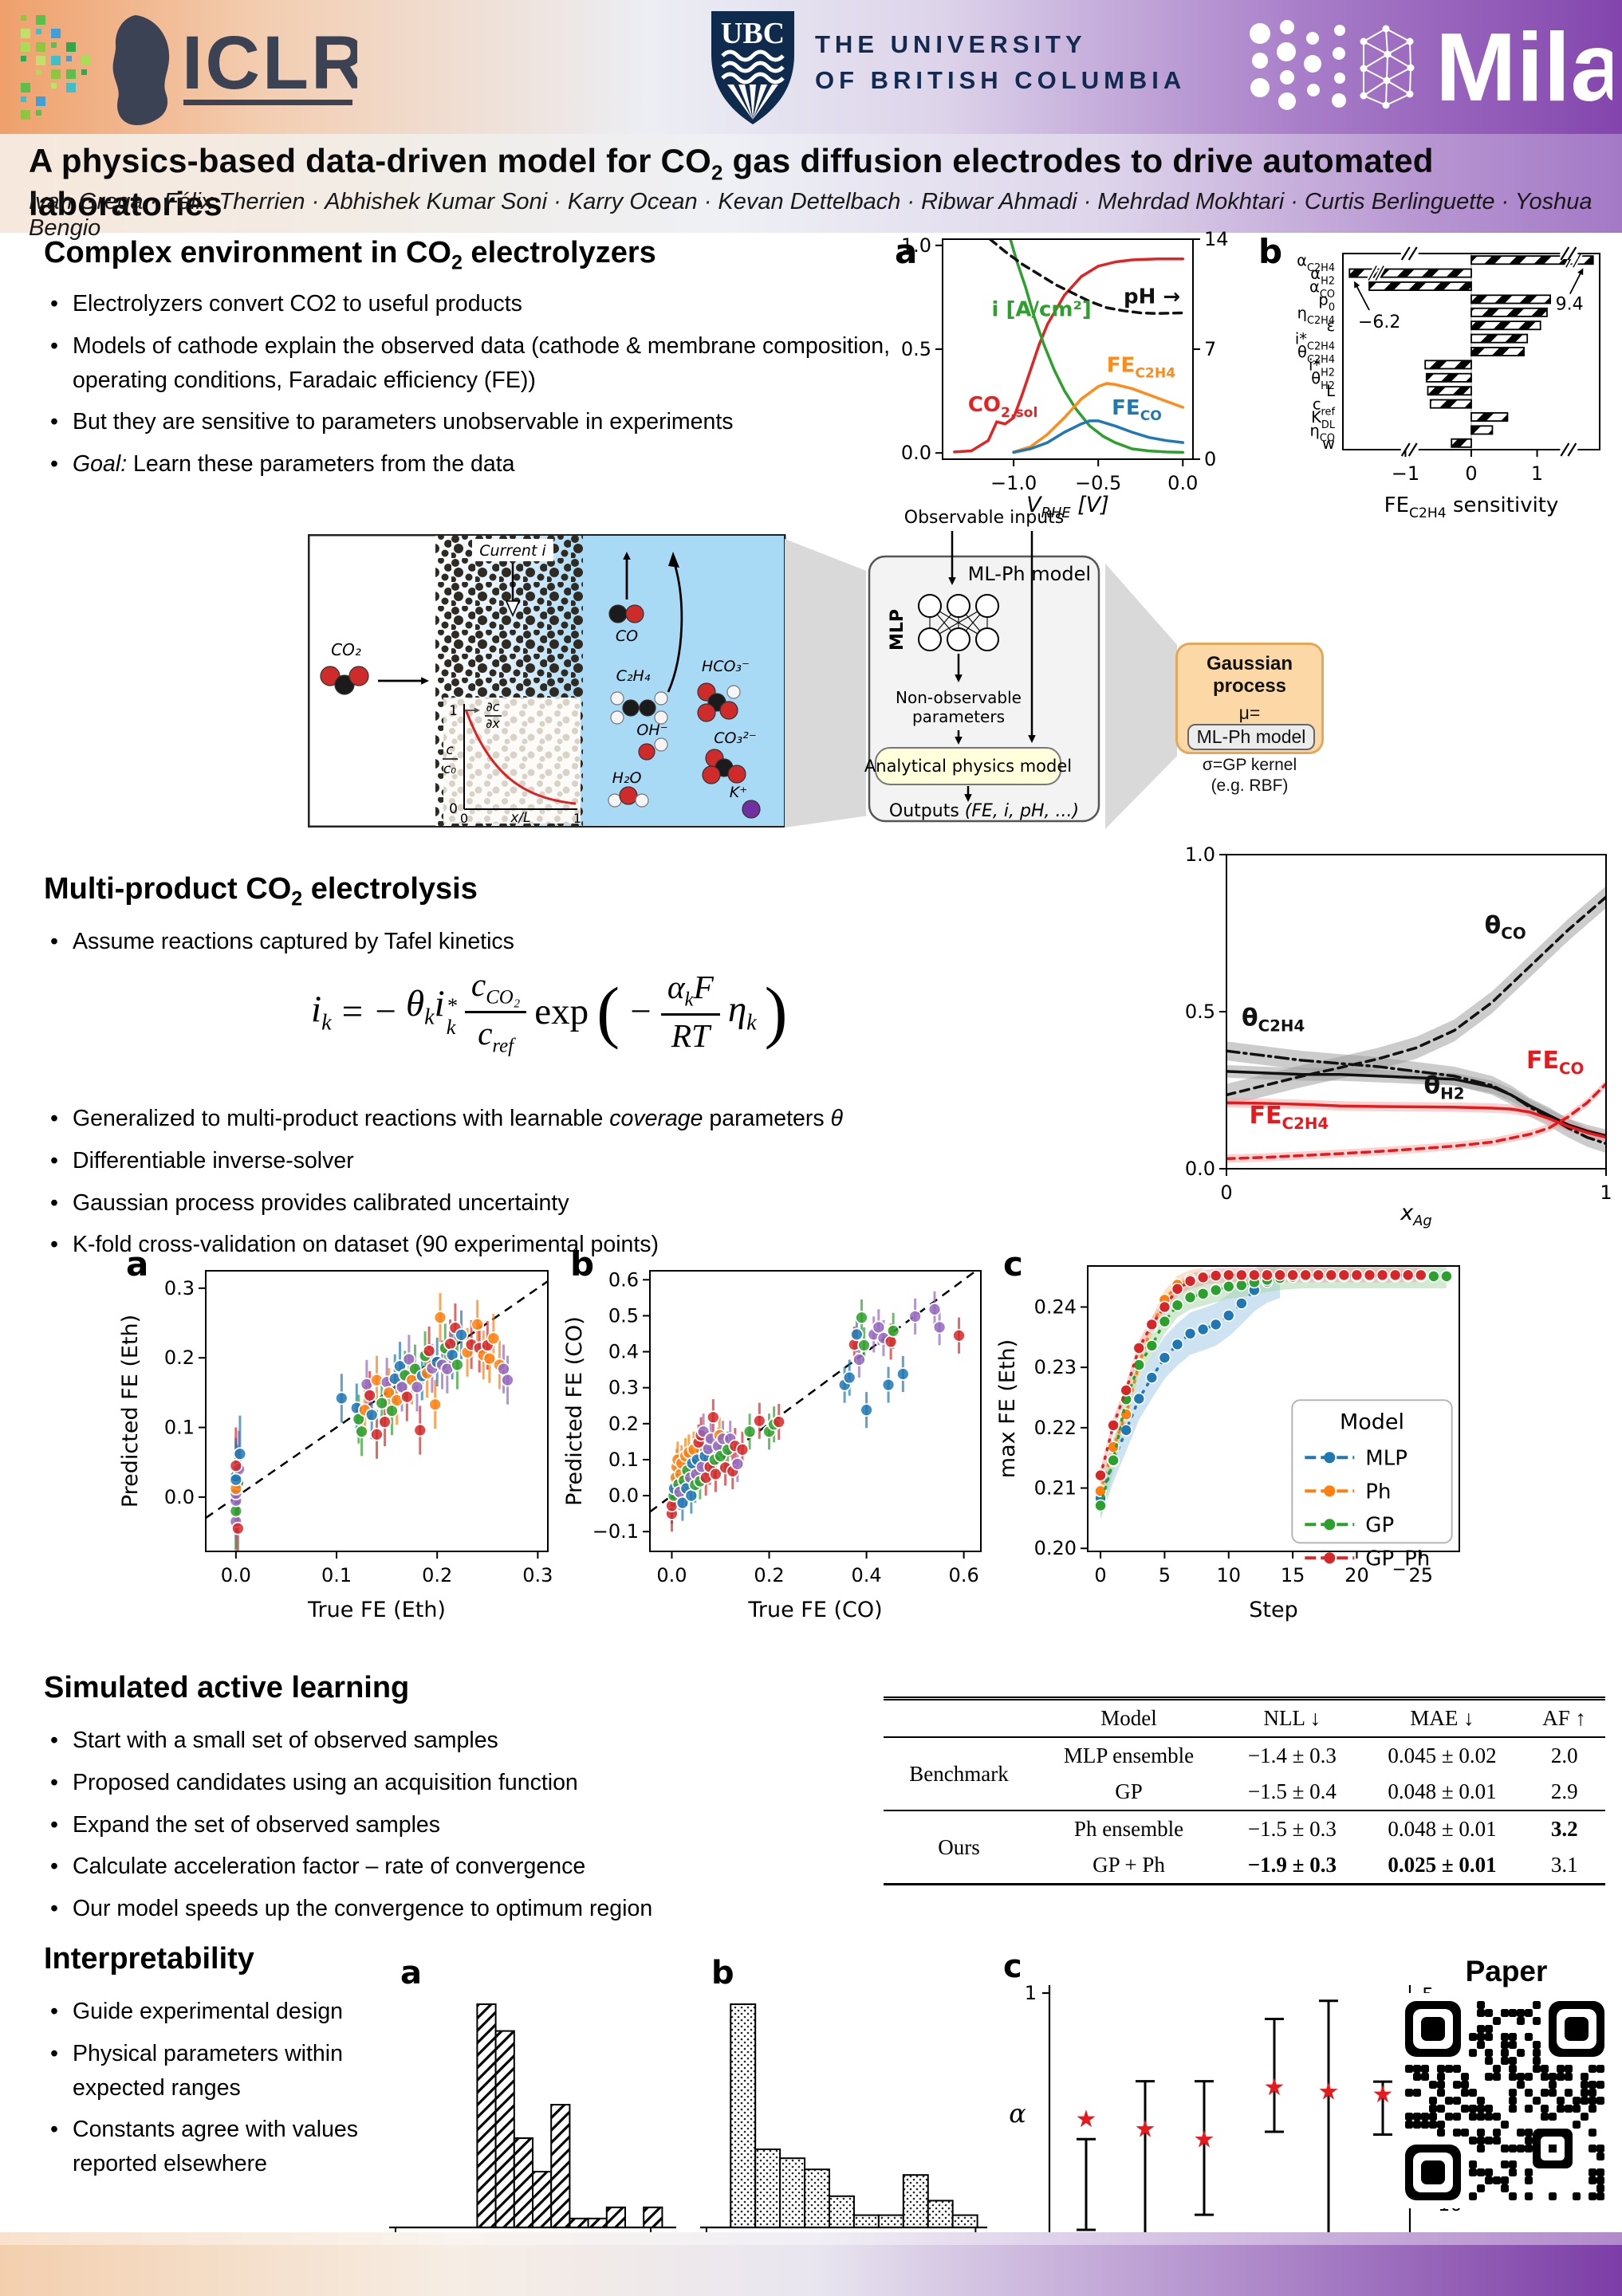 The image size is (1622, 2296). I want to click on svg-text: L, so click(1330, 391).